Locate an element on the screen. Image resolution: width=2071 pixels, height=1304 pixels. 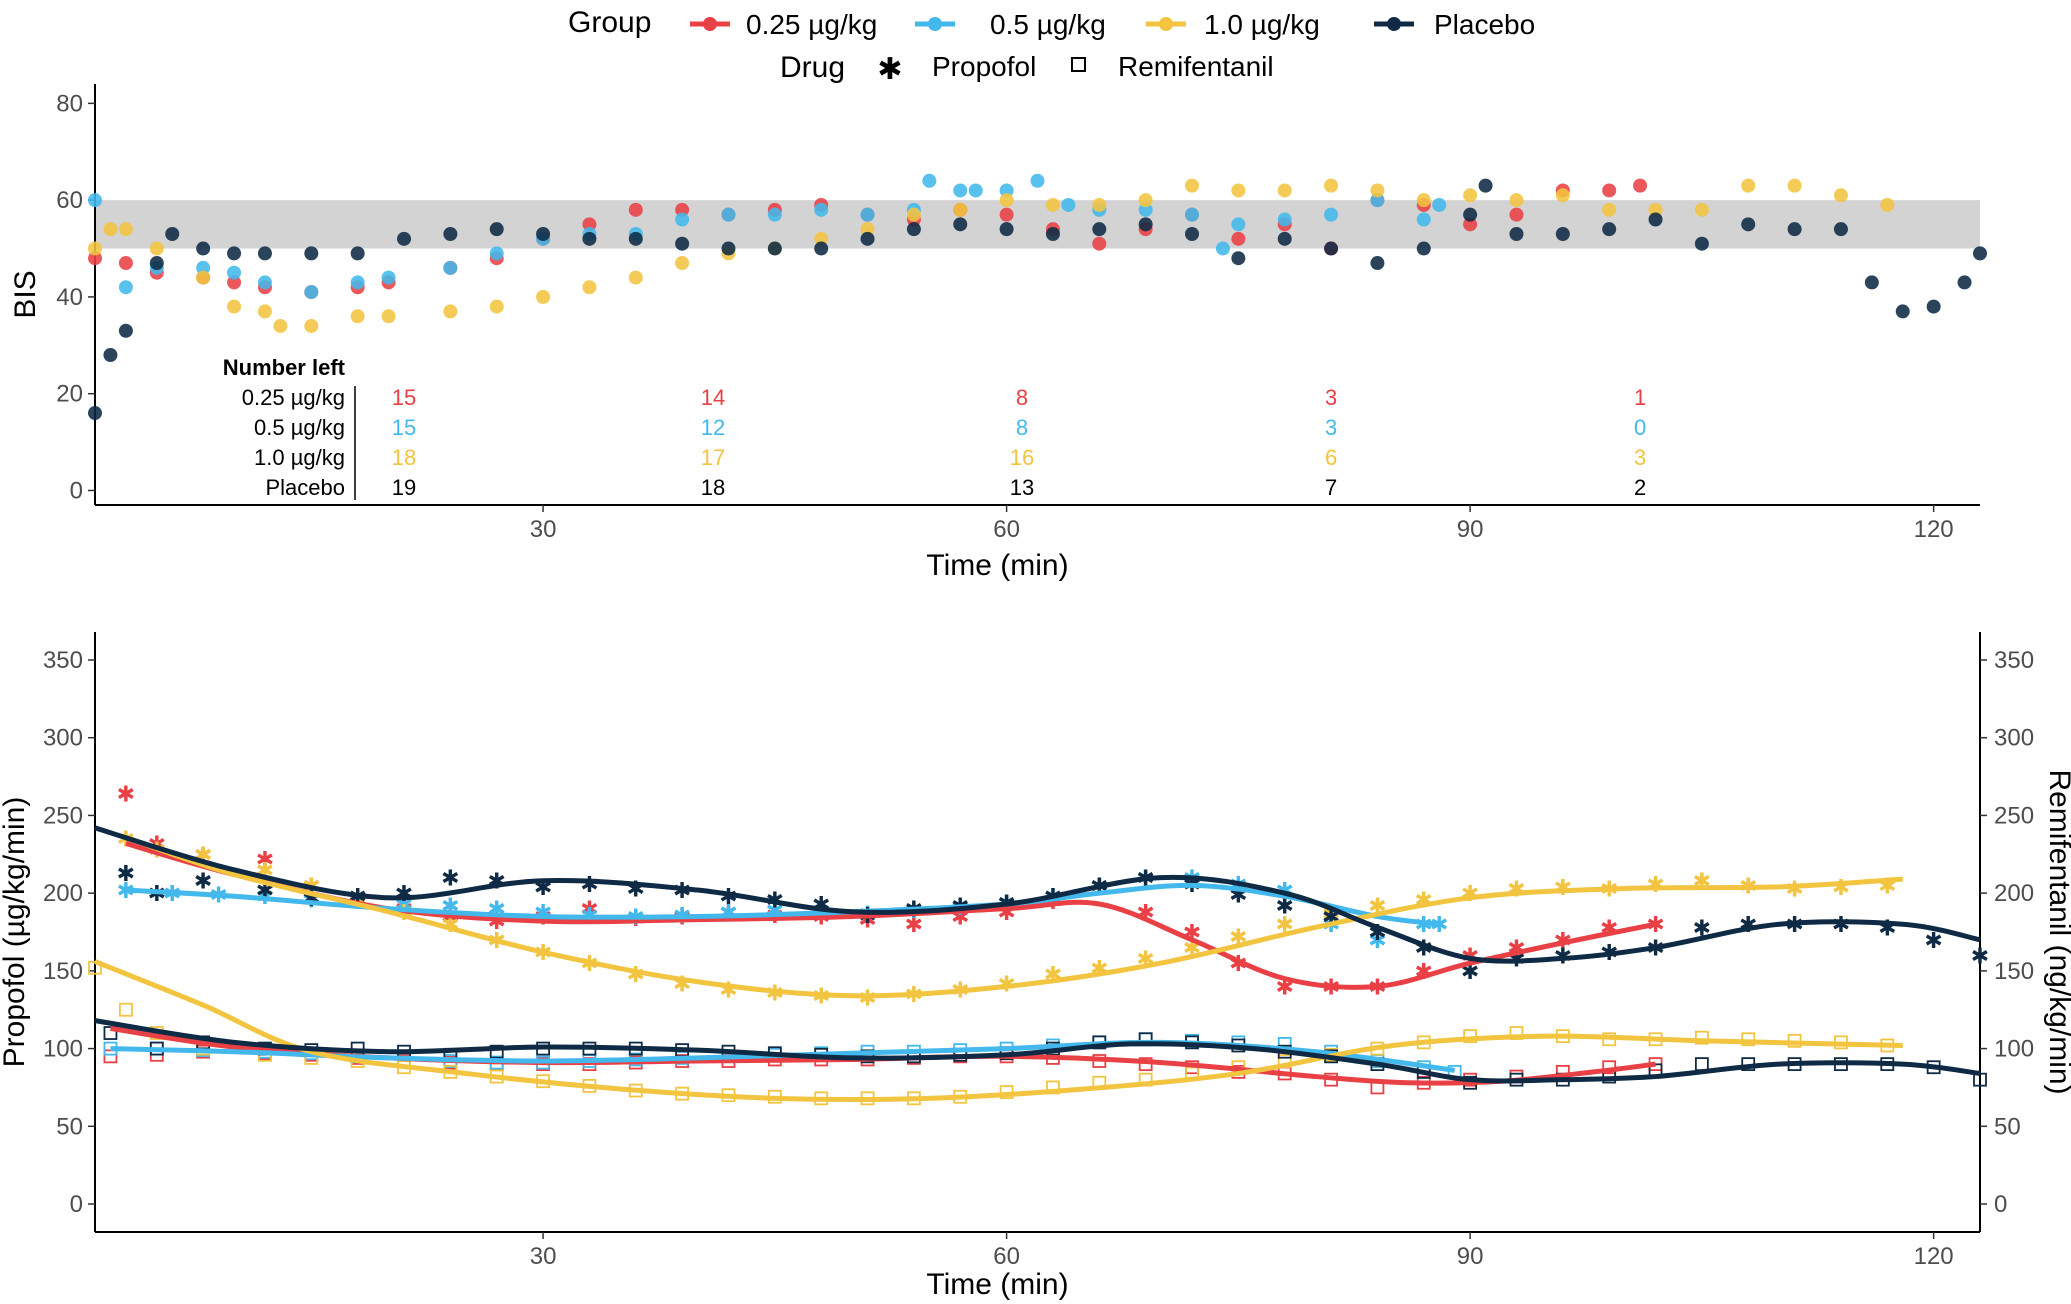
number-left-row-label: 0.25 µg/kg is located at coordinates (293, 397).